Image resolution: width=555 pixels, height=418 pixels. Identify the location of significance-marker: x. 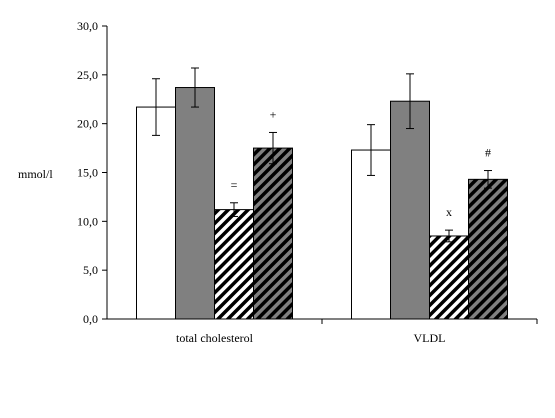
(449, 212).